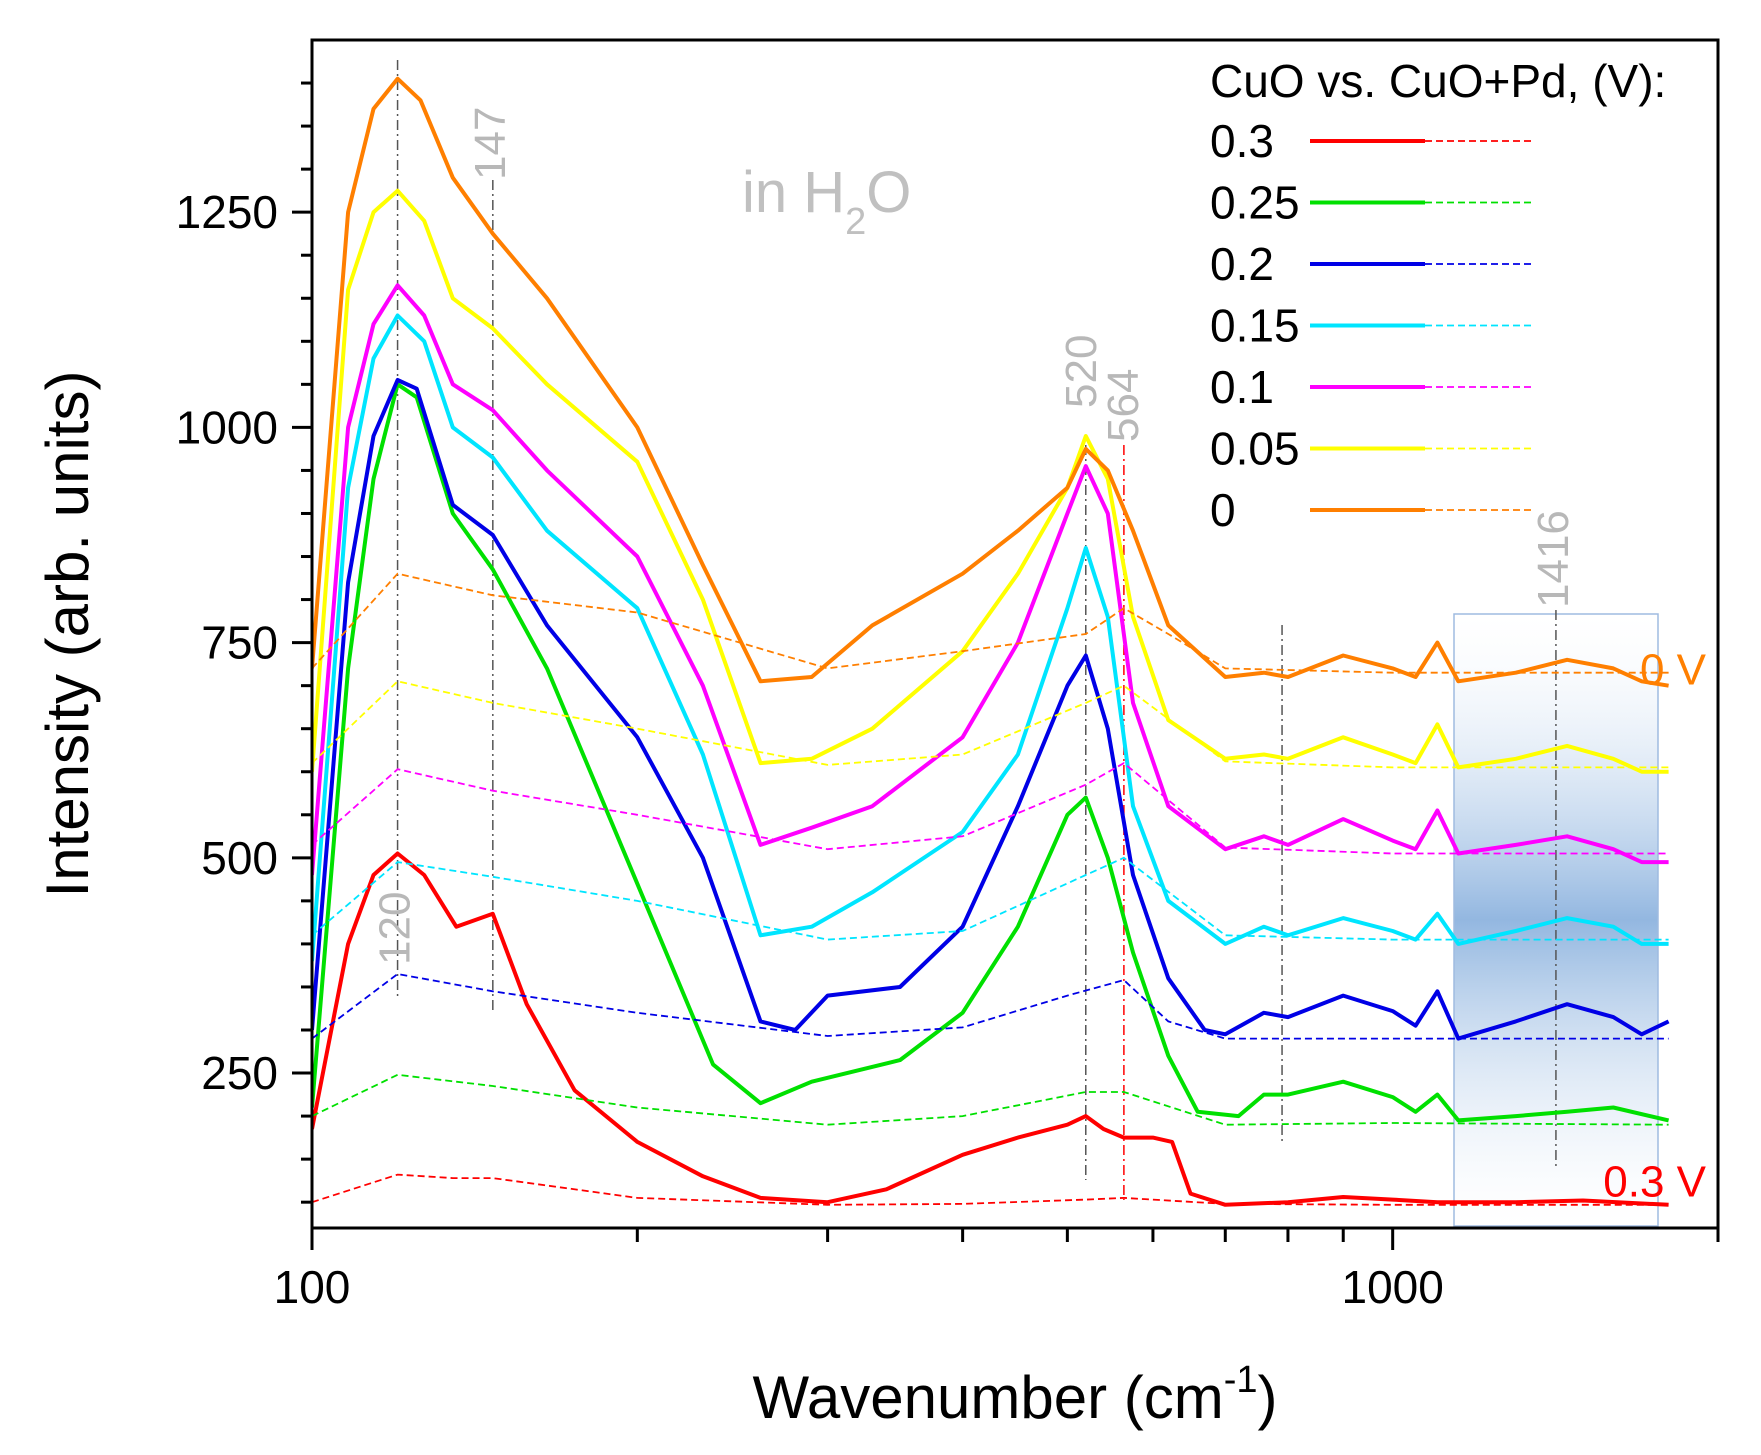  I want to click on peak-label-120: 120, so click(395, 928).